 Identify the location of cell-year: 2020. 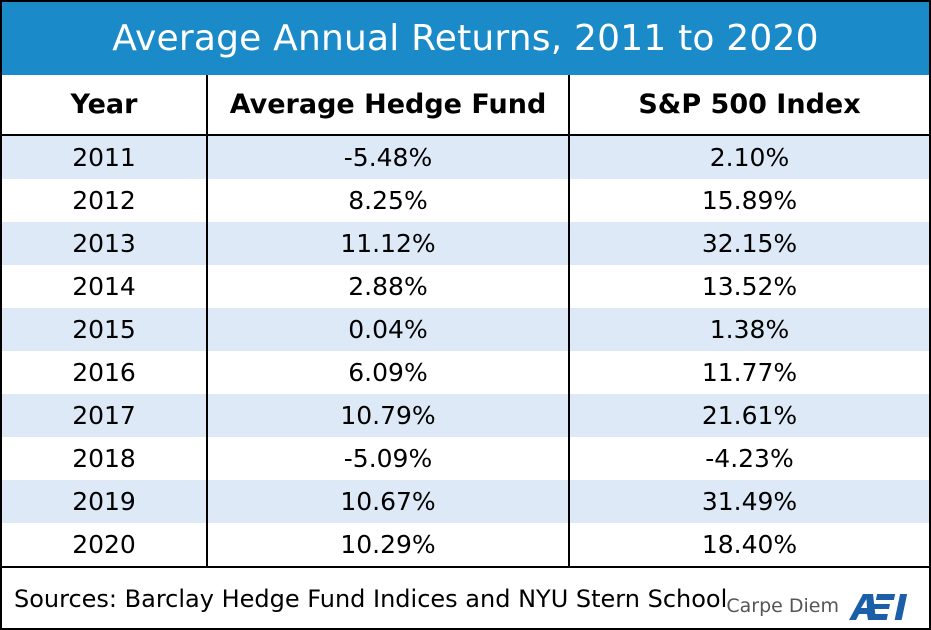
(105, 545).